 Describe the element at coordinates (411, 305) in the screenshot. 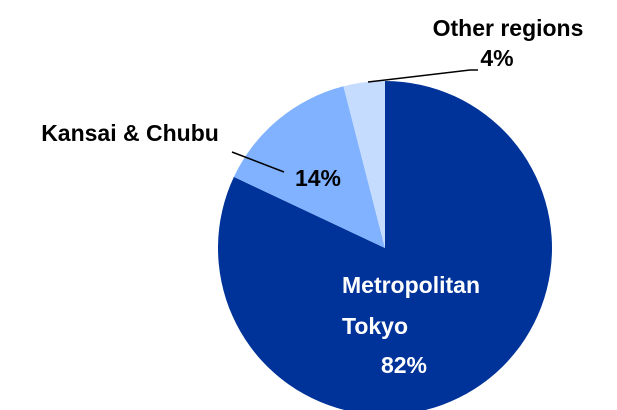

I see `category-label: Metropolitan Tokyo` at that location.